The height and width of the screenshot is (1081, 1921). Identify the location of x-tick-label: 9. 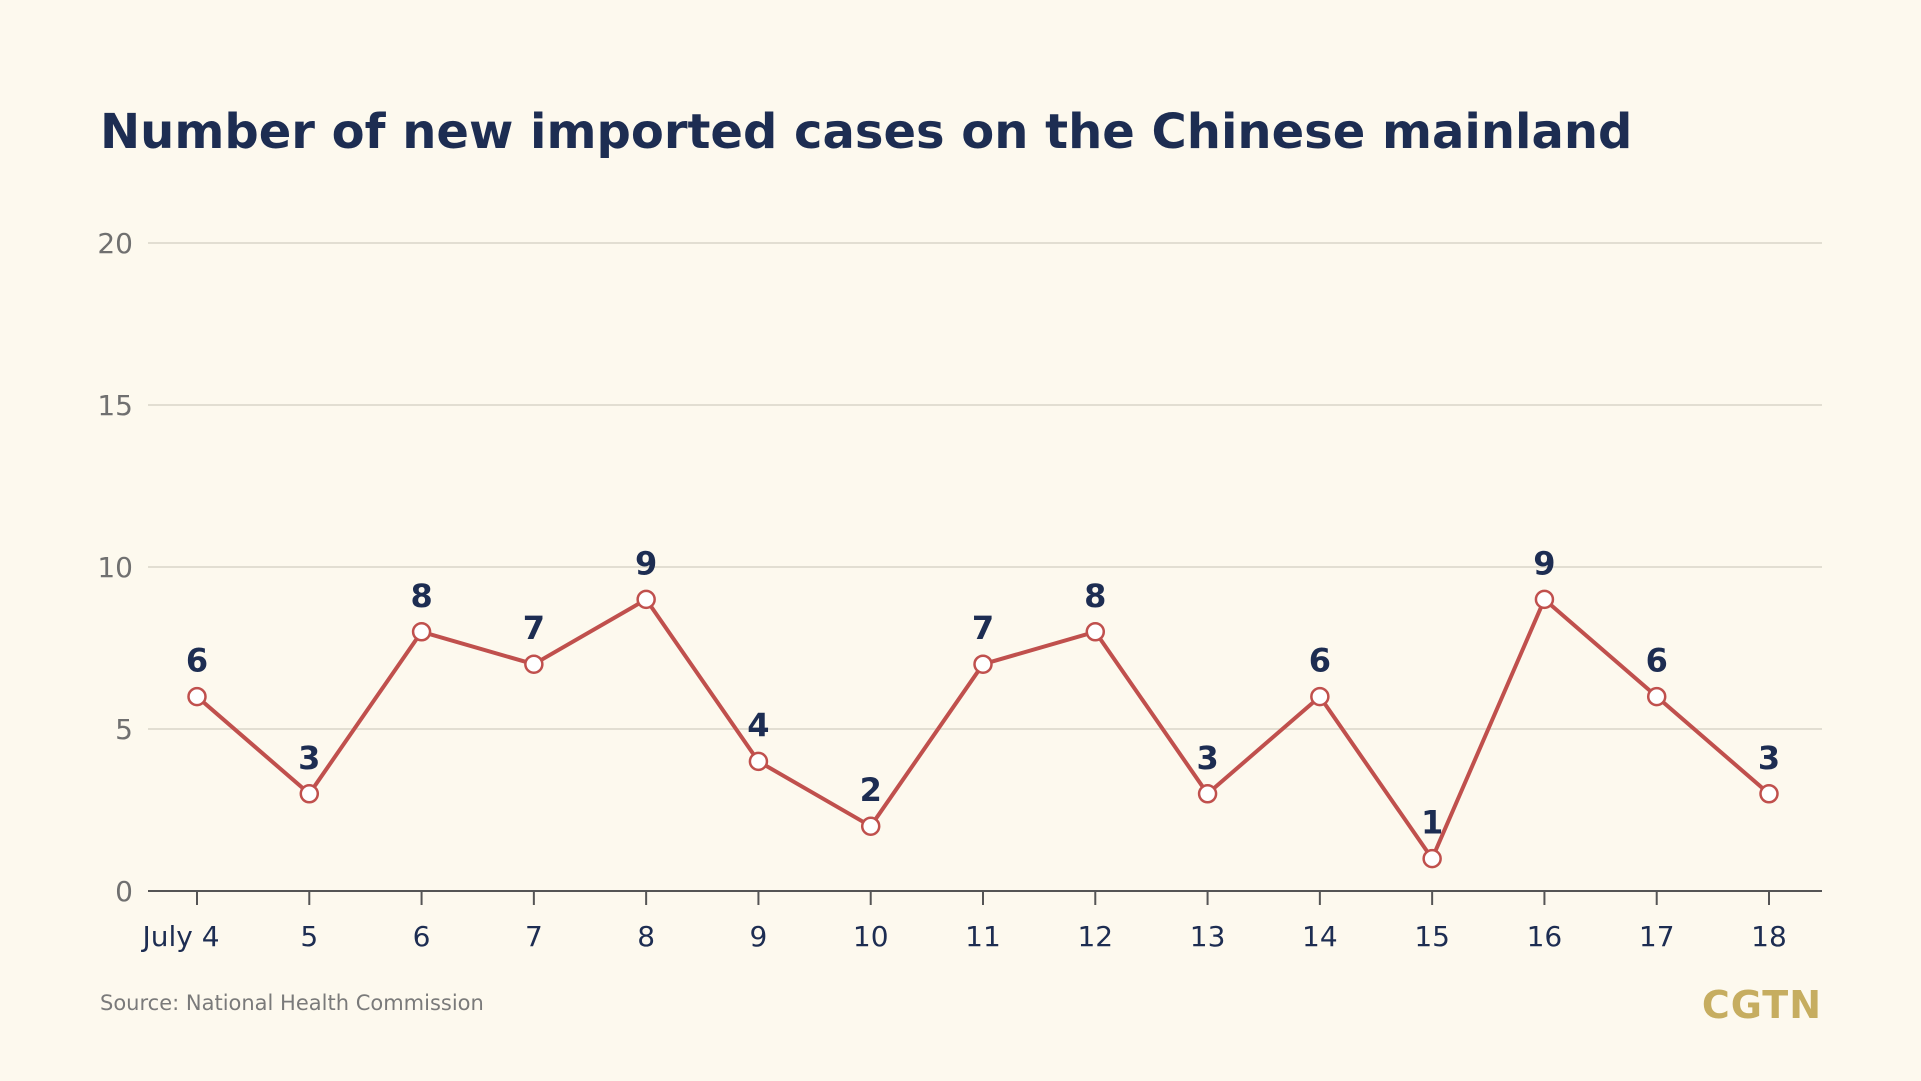
(759, 936).